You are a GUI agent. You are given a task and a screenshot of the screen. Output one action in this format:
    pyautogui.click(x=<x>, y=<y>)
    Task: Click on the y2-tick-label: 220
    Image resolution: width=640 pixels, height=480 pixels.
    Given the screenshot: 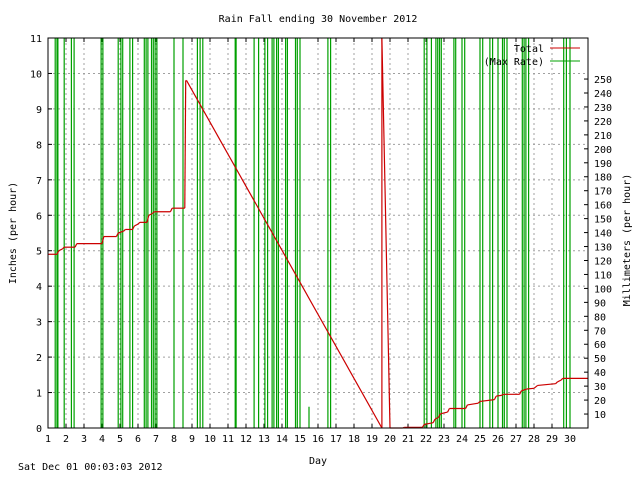 What is the action you would take?
    pyautogui.click(x=603, y=122)
    